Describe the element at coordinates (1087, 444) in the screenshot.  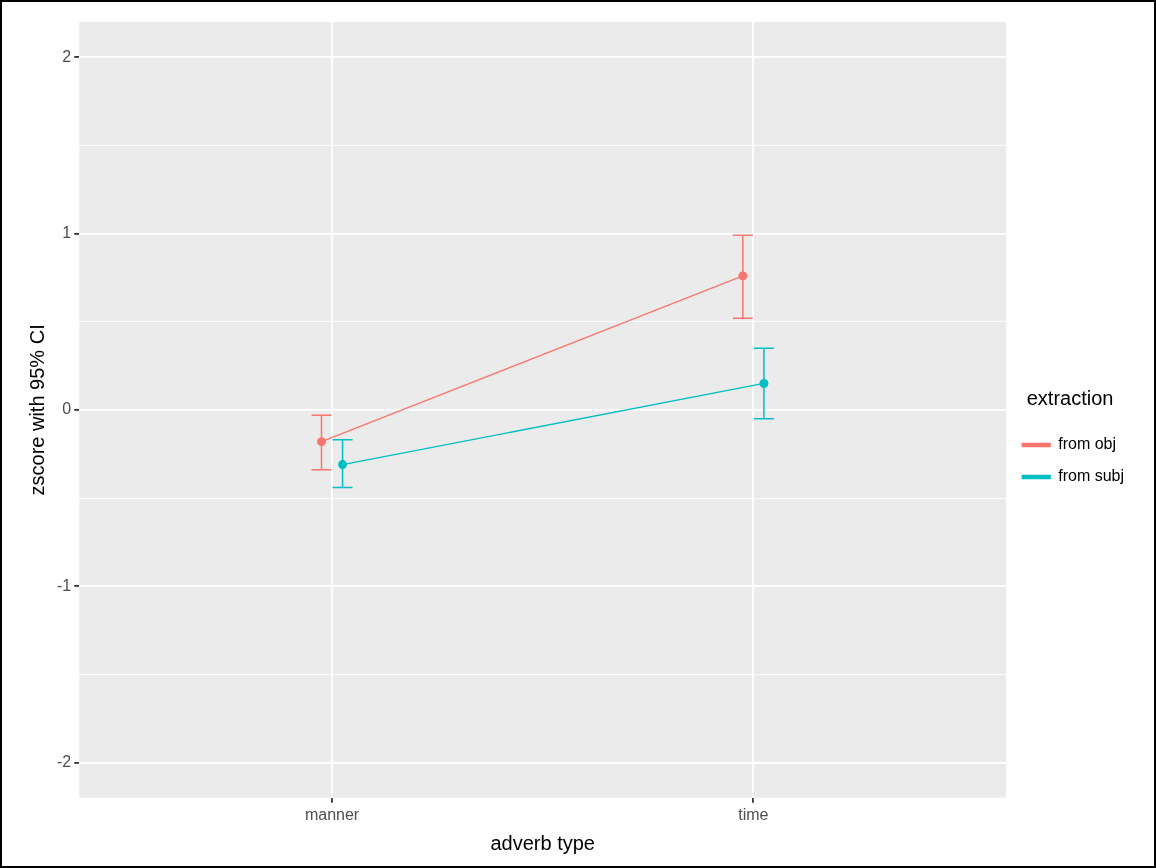
I see `legend-label: from obj` at that location.